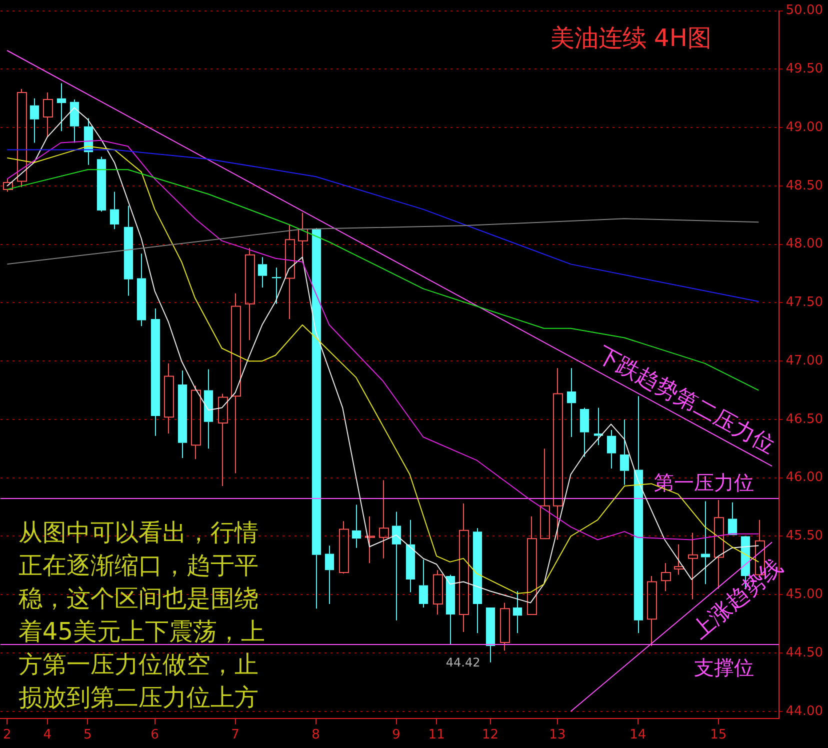 This screenshot has width=828, height=748. What do you see at coordinates (804, 594) in the screenshot?
I see `y-tick-label: 45.00` at bounding box center [804, 594].